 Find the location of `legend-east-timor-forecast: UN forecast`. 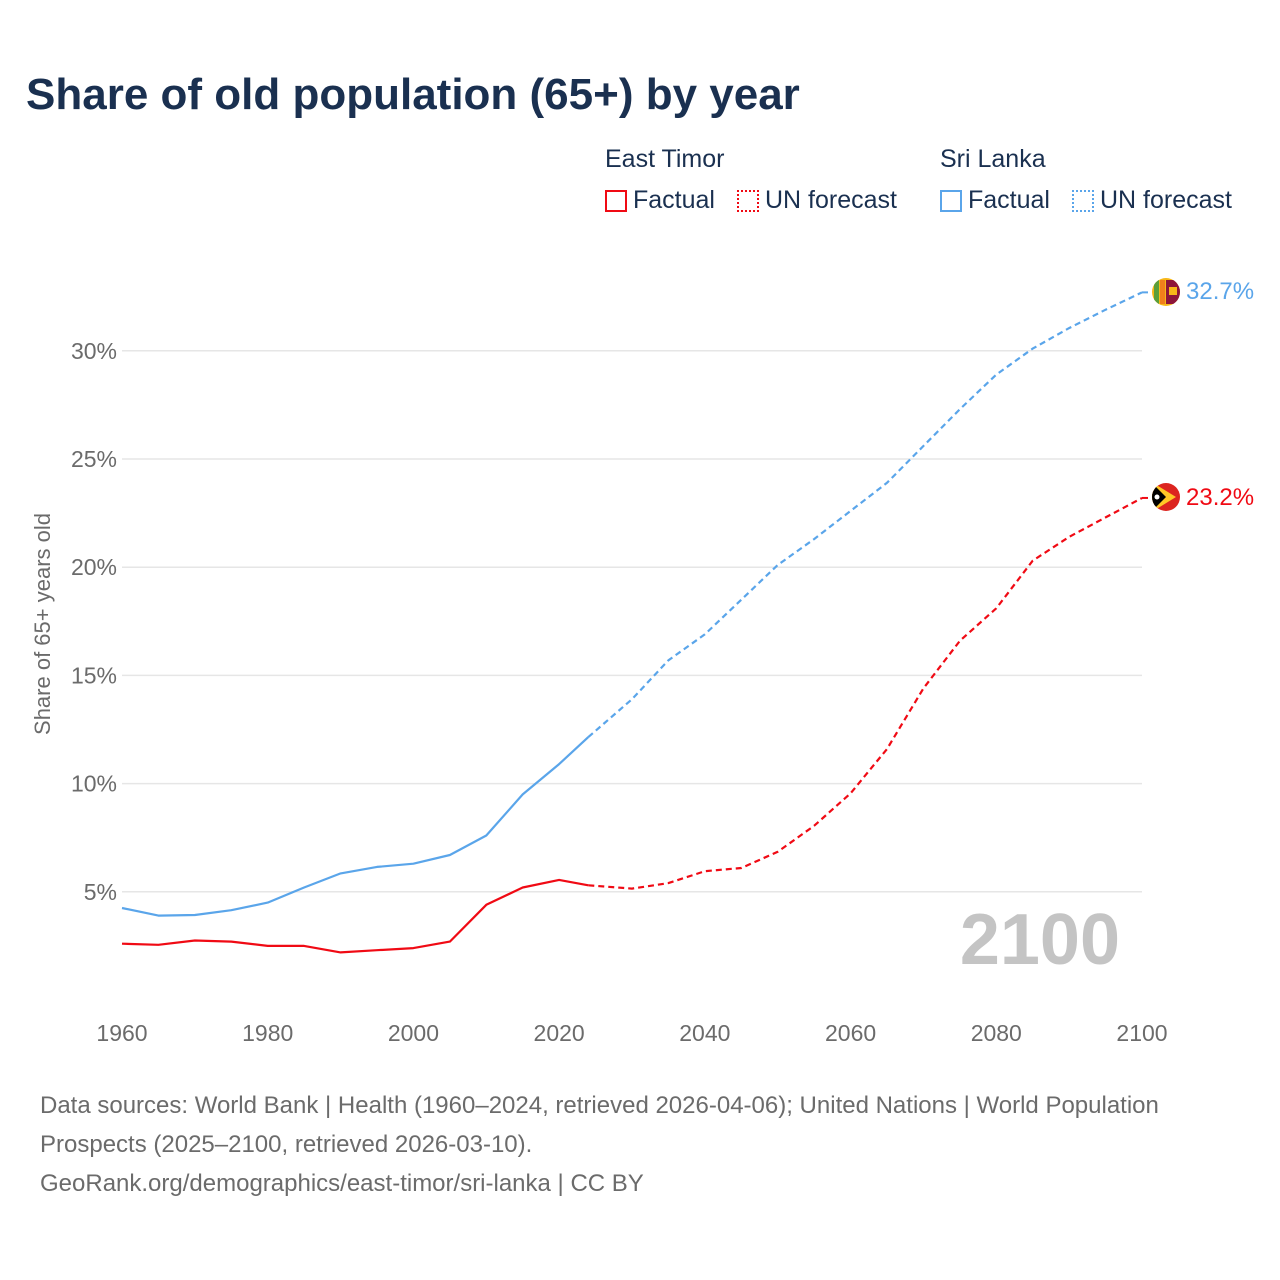

legend-east-timor-forecast: UN forecast is located at coordinates (817, 200).